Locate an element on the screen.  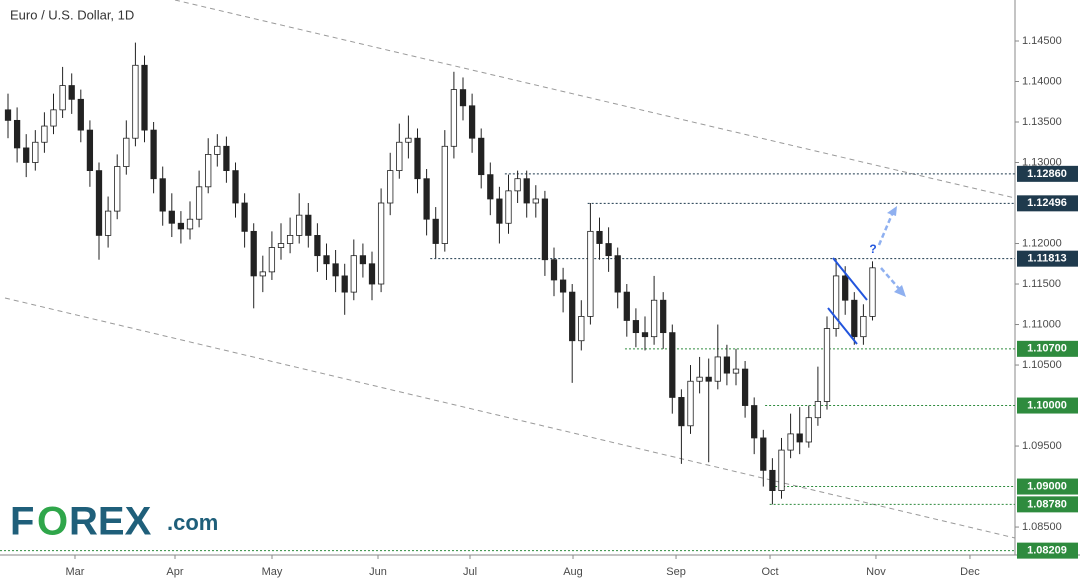
x-tick-label: Sep is located at coordinates (676, 572).